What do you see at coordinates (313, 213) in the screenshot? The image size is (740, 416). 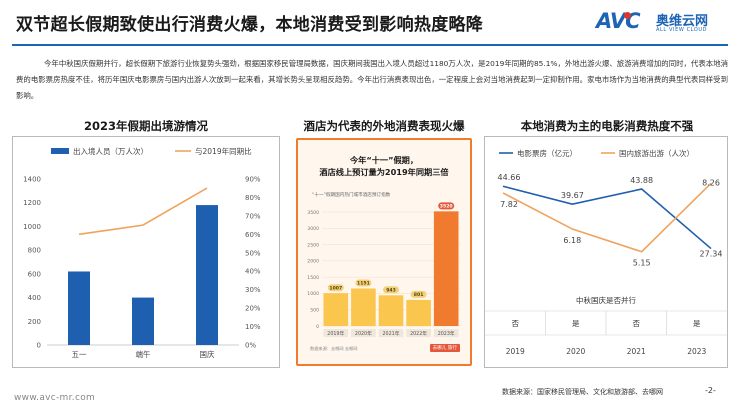 I see `y-tick-label: 3500` at bounding box center [313, 213].